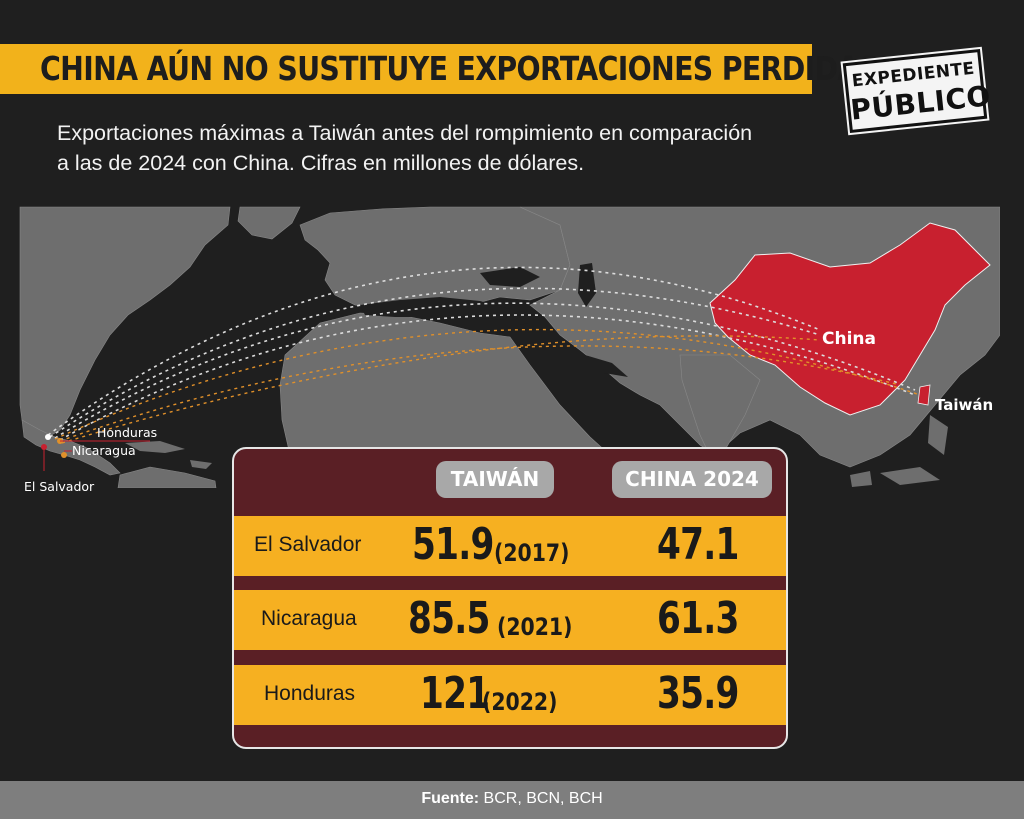 The height and width of the screenshot is (819, 1024). I want to click on caribbean-islands, so click(168, 455).